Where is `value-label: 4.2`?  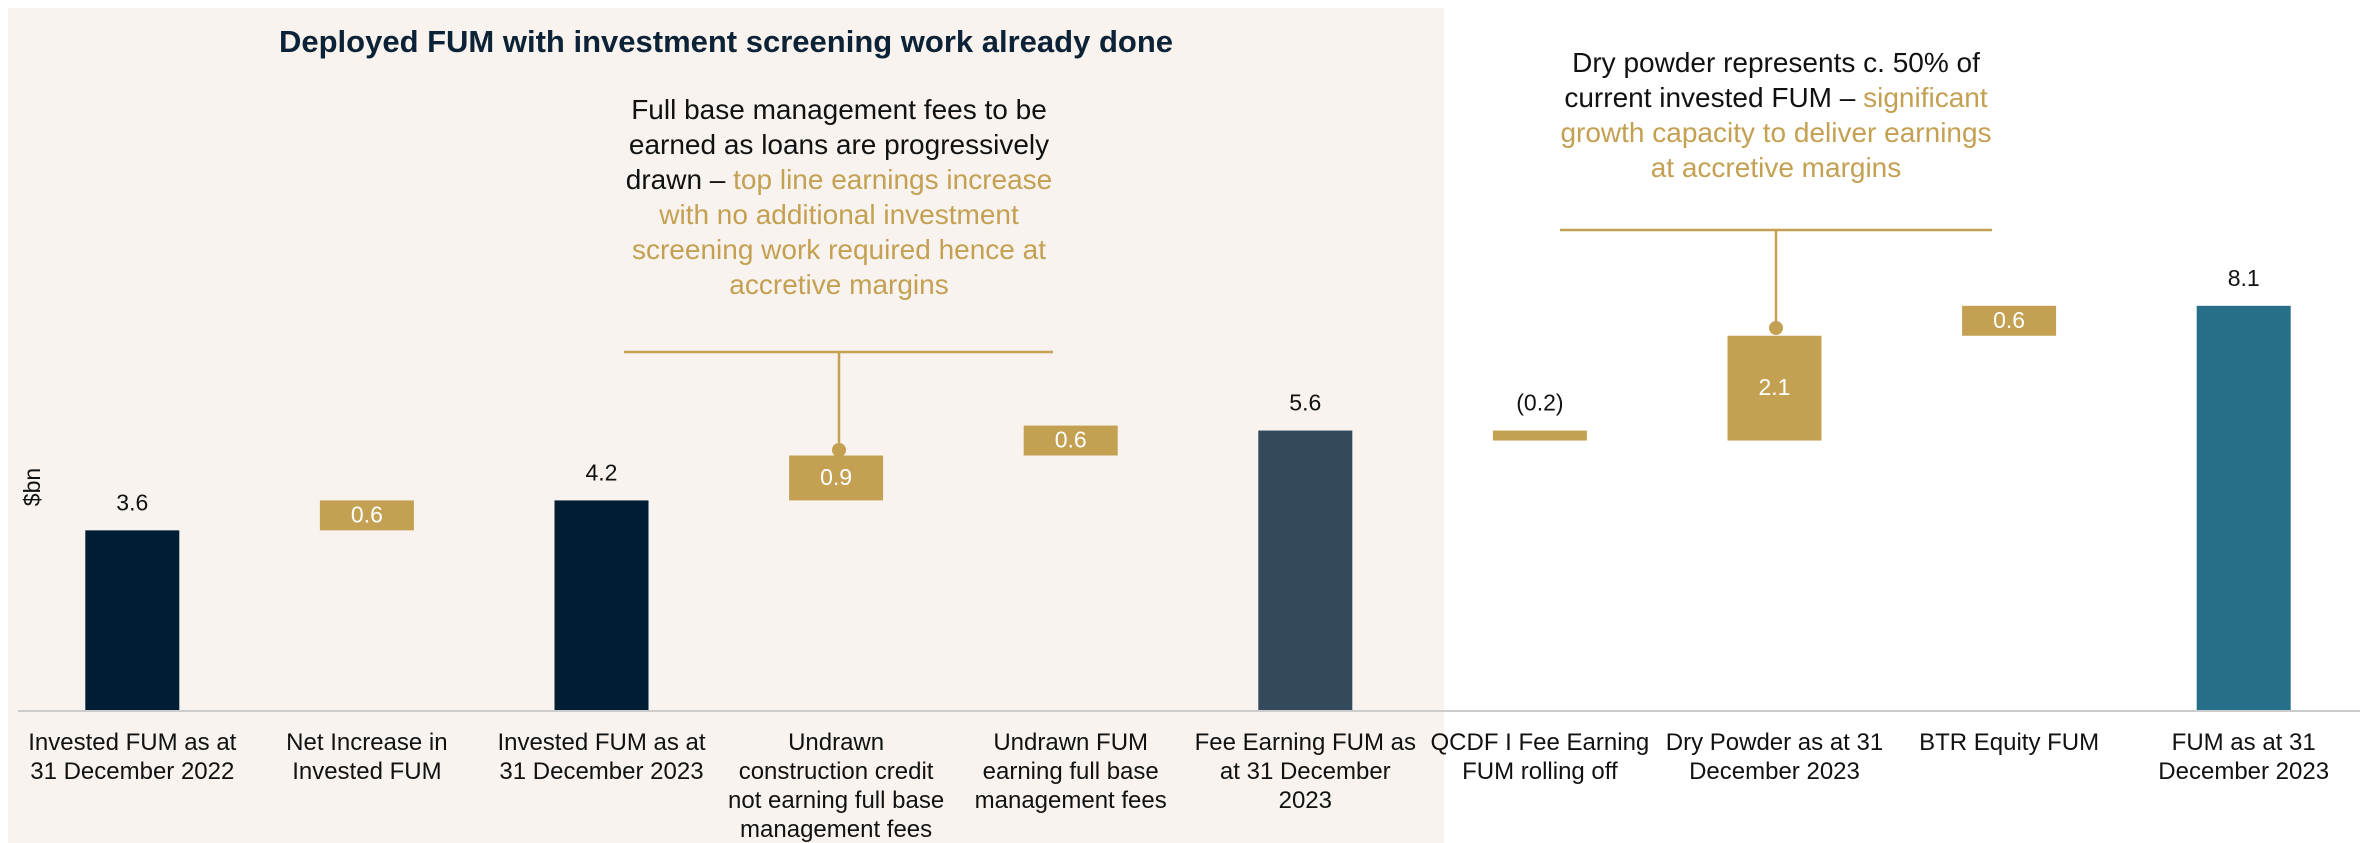
value-label: 4.2 is located at coordinates (602, 472).